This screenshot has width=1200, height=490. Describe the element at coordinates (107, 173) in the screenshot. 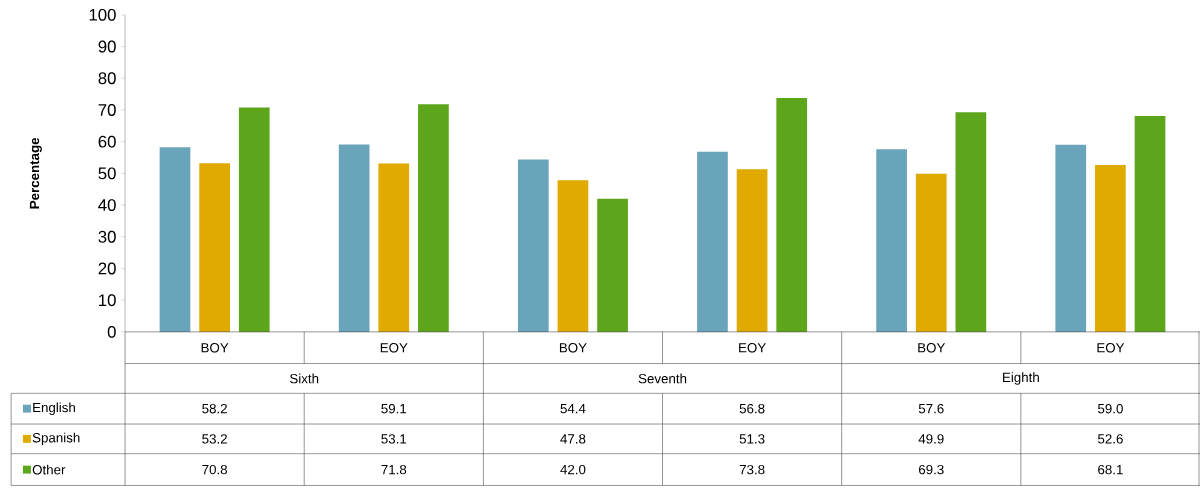

I see `y-tick-label: 50` at that location.